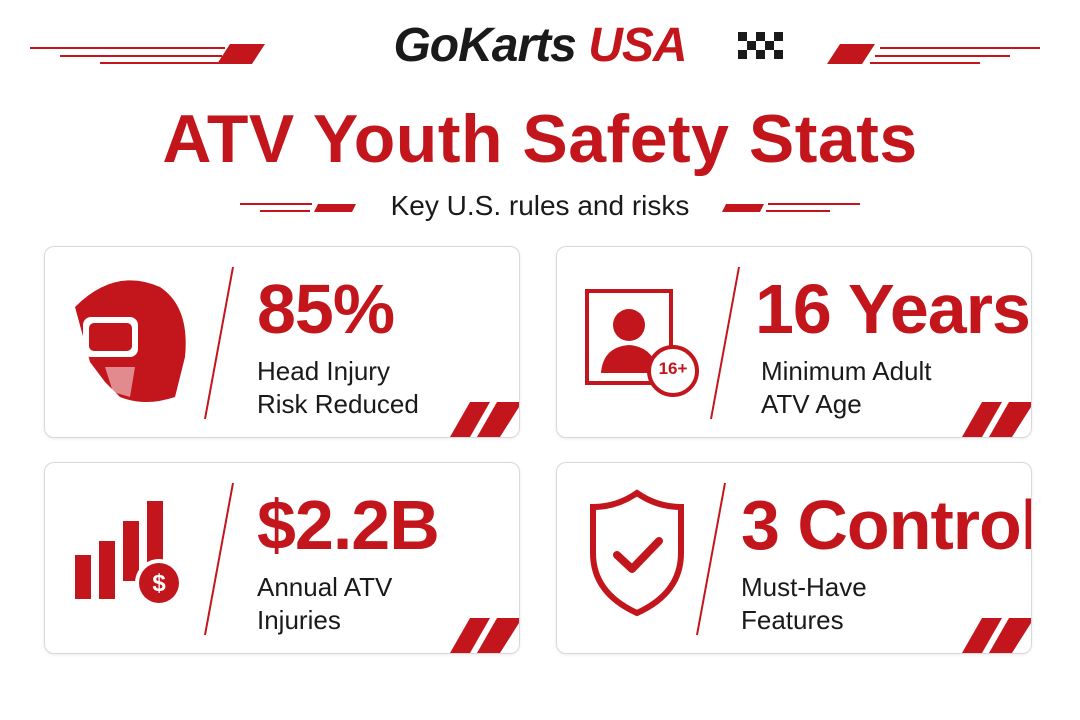  I want to click on label-line: Features, so click(792, 620).